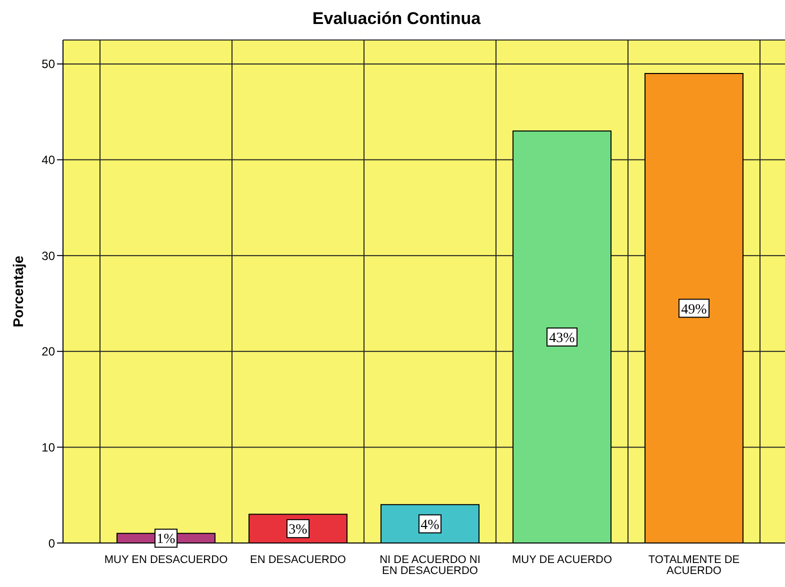  What do you see at coordinates (562, 338) in the screenshot?
I see `data-label: 43%` at bounding box center [562, 338].